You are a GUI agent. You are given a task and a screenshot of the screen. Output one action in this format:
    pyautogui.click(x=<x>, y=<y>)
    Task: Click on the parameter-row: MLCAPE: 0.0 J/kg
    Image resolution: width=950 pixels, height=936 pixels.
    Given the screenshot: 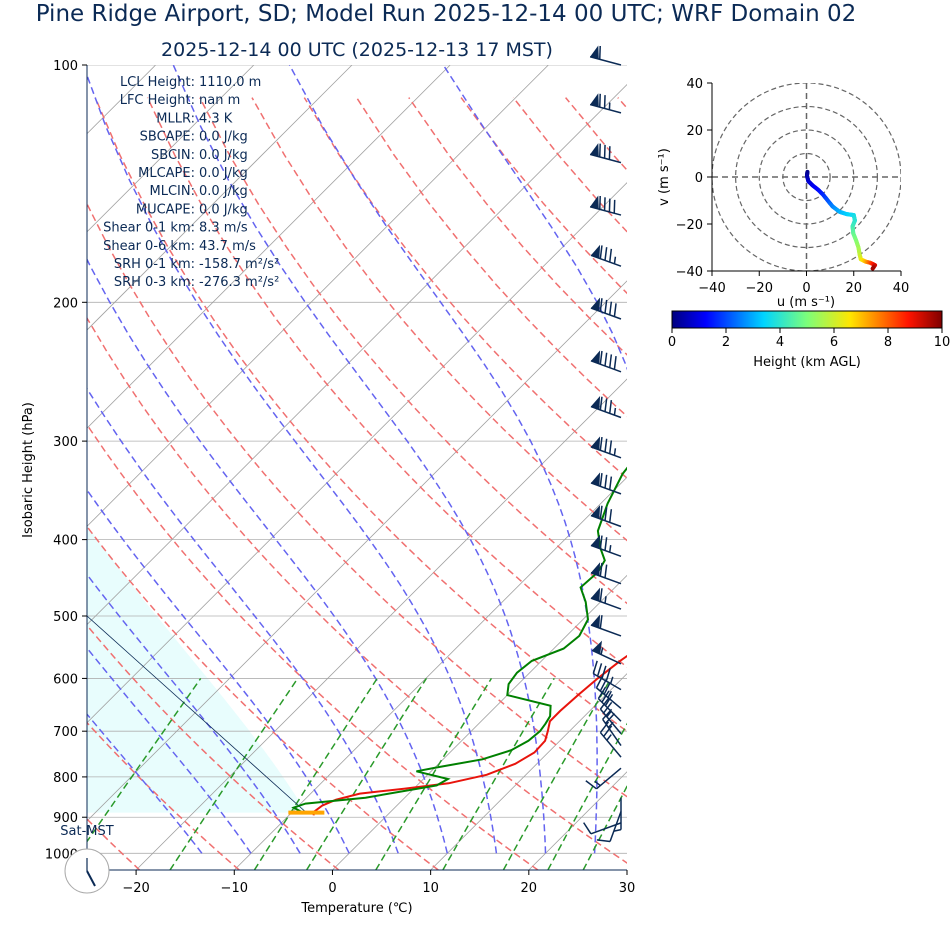 What is the action you would take?
    pyautogui.click(x=193, y=173)
    